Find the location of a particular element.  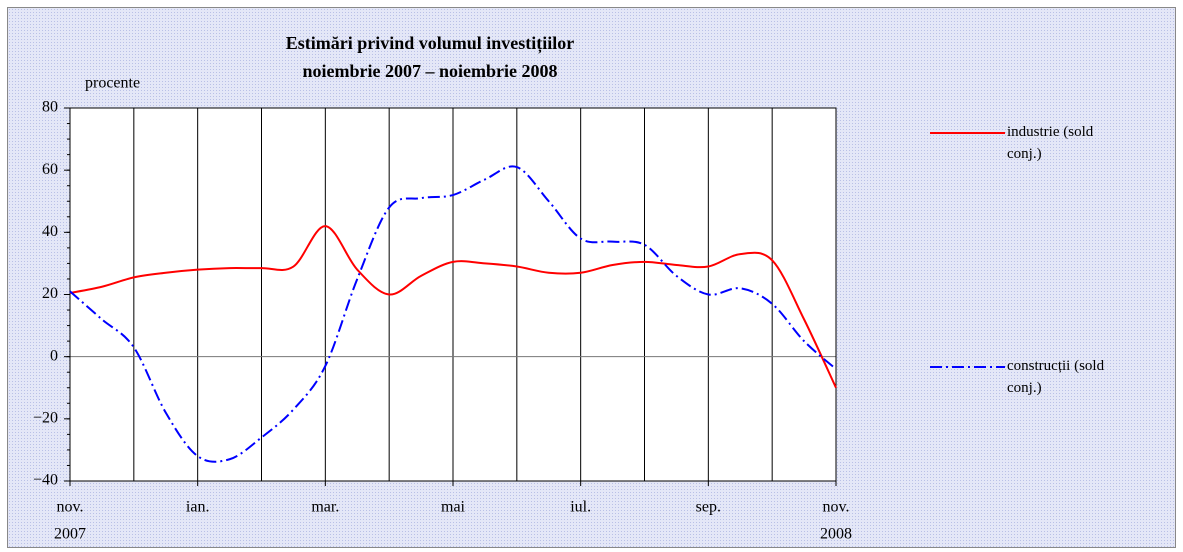

year-label: 2007 is located at coordinates (70, 534).